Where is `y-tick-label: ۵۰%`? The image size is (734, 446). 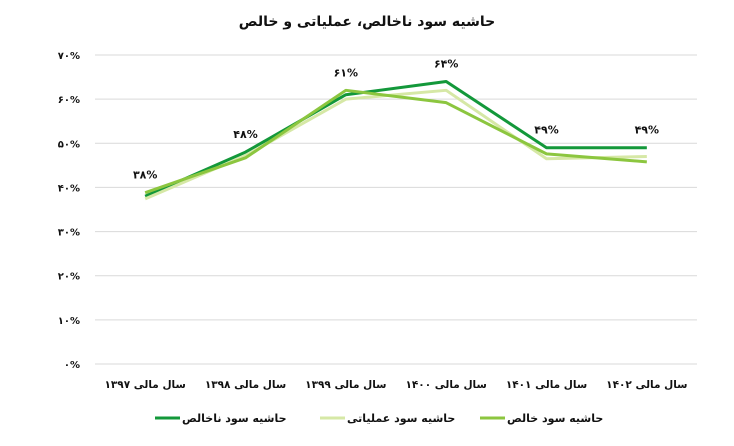
y-tick-label: ۵۰% is located at coordinates (69, 144).